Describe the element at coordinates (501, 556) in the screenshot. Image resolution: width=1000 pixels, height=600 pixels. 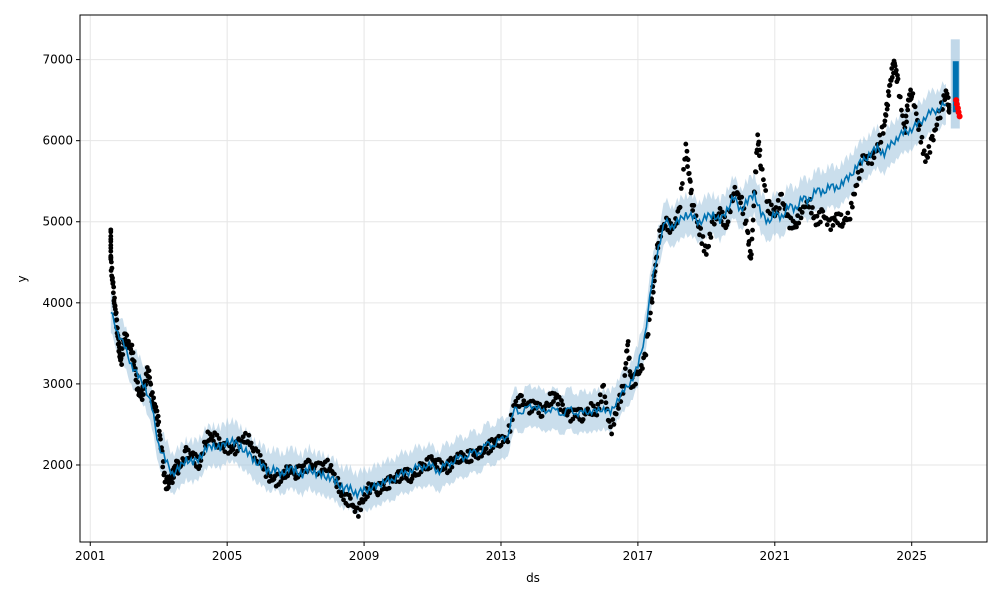
I see `x-tick-label: 2013` at that location.